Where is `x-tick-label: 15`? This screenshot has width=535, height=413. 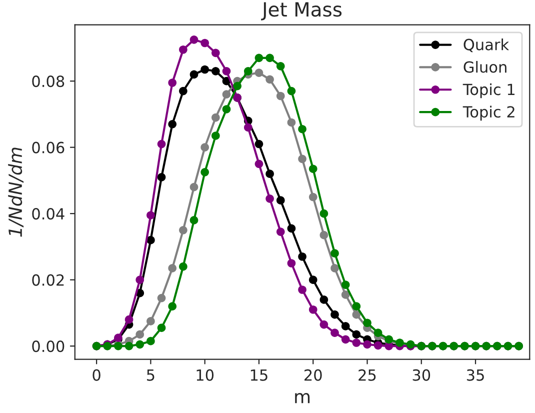
x-tick-label: 15 is located at coordinates (259, 375).